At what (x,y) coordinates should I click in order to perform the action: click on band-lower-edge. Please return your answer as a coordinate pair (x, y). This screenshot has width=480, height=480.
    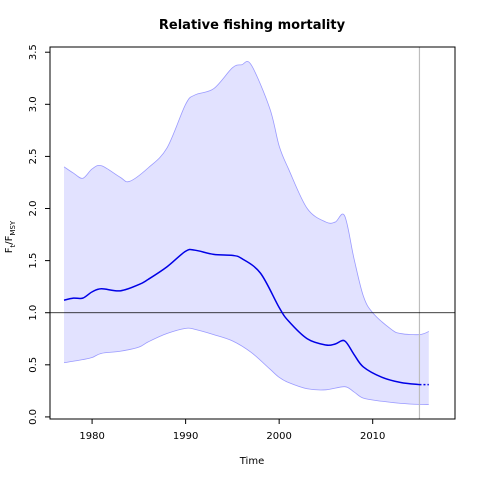
    Looking at the image, I should click on (246, 366).